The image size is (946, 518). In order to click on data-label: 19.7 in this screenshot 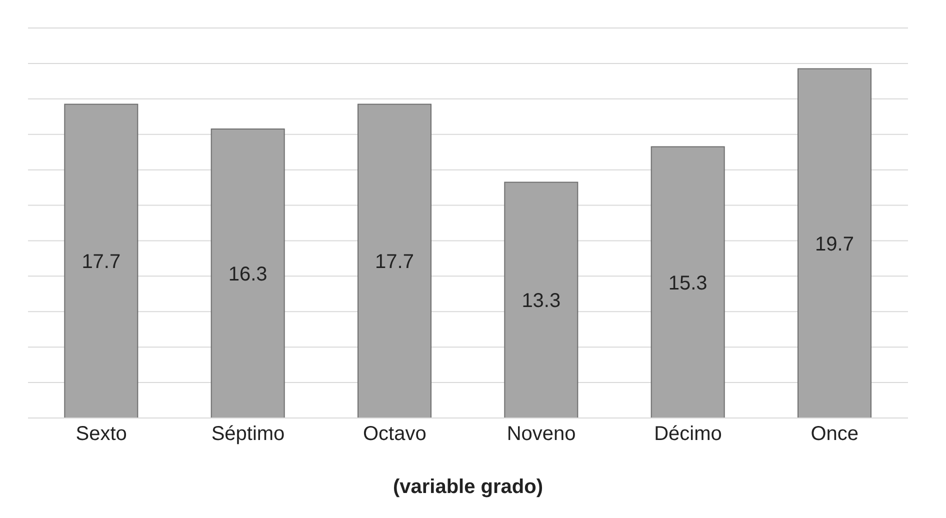, I will do `click(834, 244)`.